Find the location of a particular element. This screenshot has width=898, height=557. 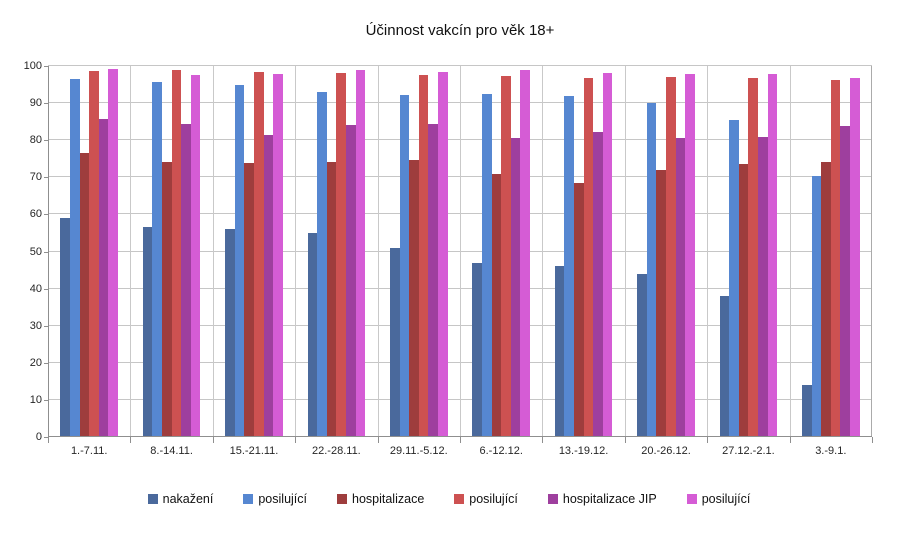

y-tick-label: 0 is located at coordinates (38, 437).